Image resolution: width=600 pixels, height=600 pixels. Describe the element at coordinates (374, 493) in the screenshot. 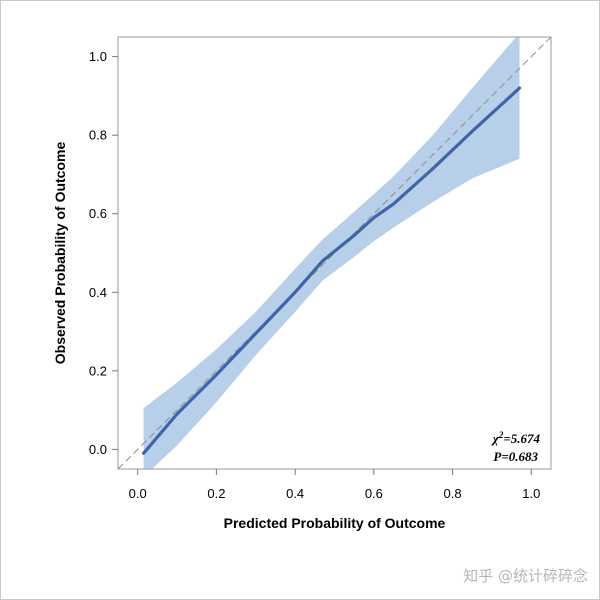

I see `x-tick-label: 0.6` at that location.